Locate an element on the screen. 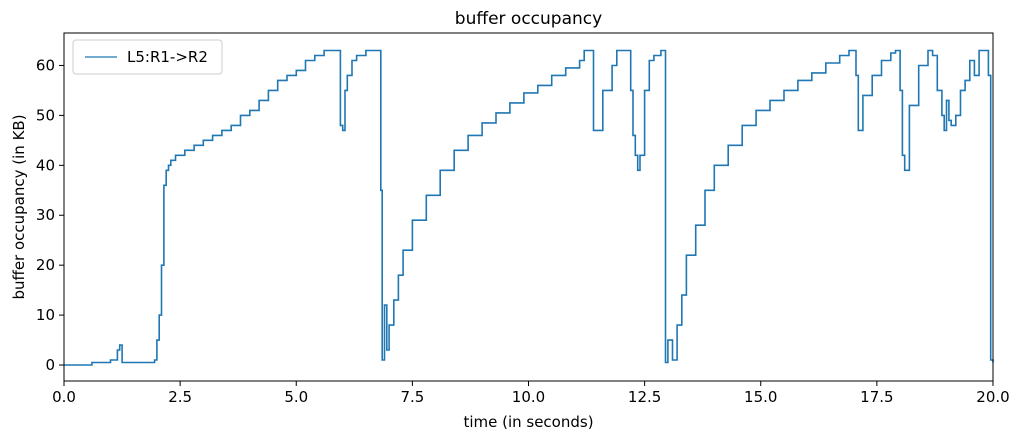 The height and width of the screenshot is (441, 1022). x-tick-label: 10.0 is located at coordinates (528, 397).